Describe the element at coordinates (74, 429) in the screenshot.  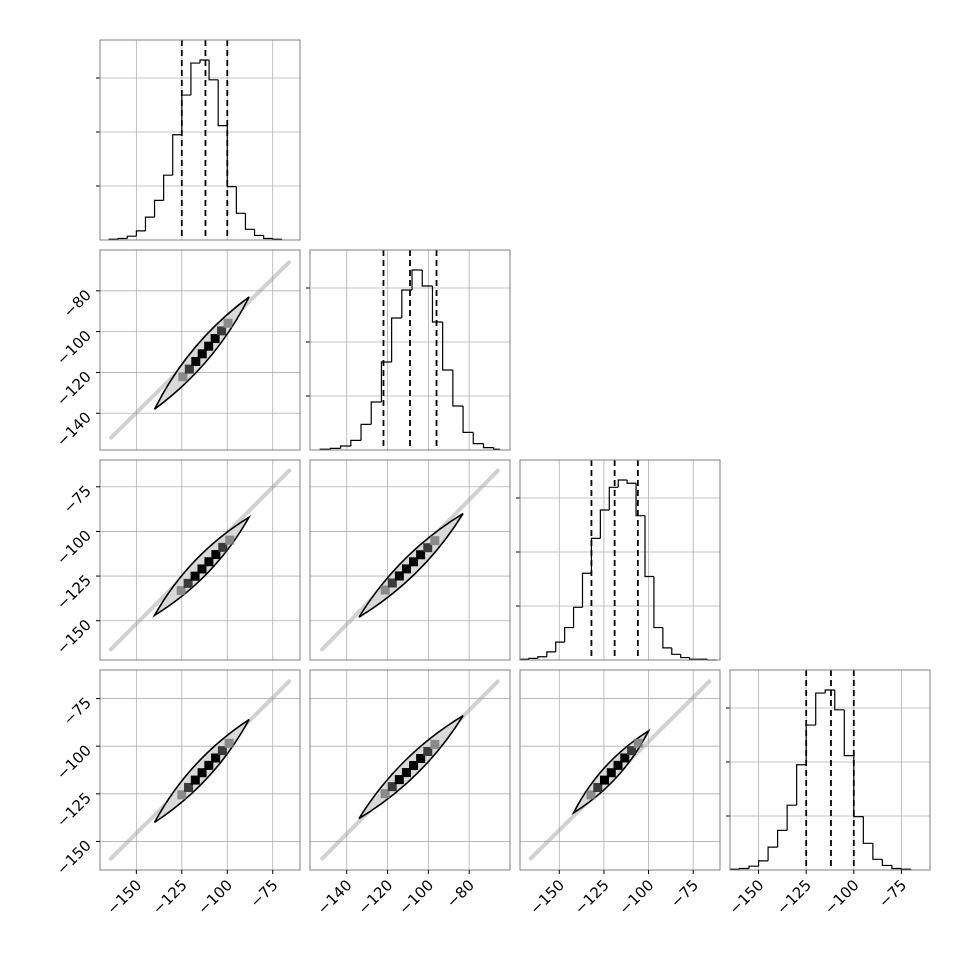
I see `y-tick-label: −140` at that location.